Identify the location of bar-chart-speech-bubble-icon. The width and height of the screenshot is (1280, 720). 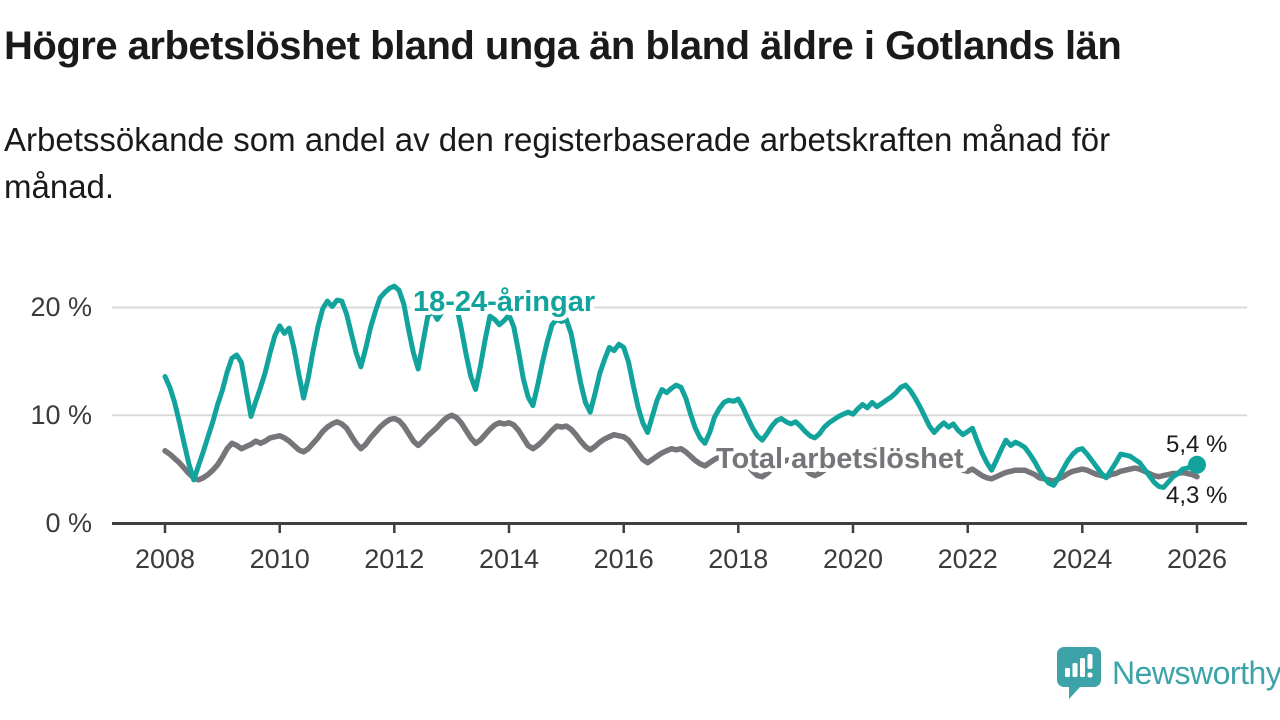
(1079, 673).